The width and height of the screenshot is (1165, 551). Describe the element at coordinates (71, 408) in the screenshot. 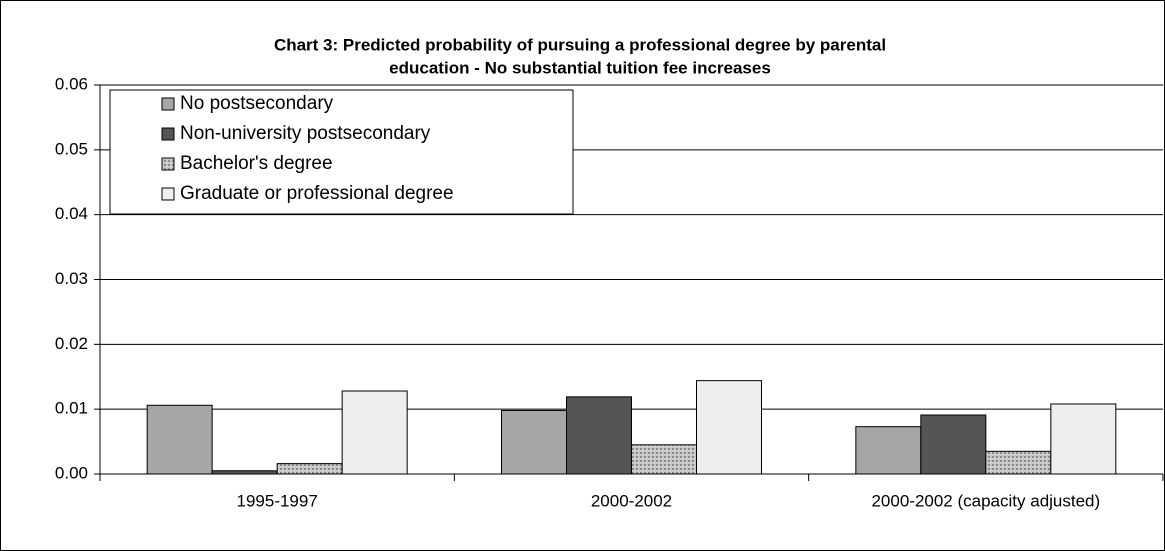

I see `y-tick-label: 0.01` at that location.